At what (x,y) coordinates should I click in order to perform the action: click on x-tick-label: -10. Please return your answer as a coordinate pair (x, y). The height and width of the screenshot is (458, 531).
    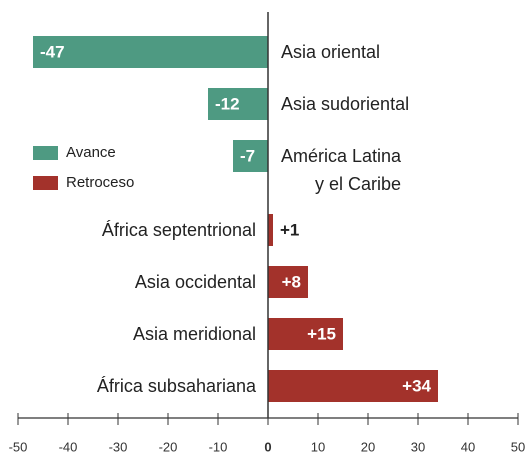
    Looking at the image, I should click on (218, 446).